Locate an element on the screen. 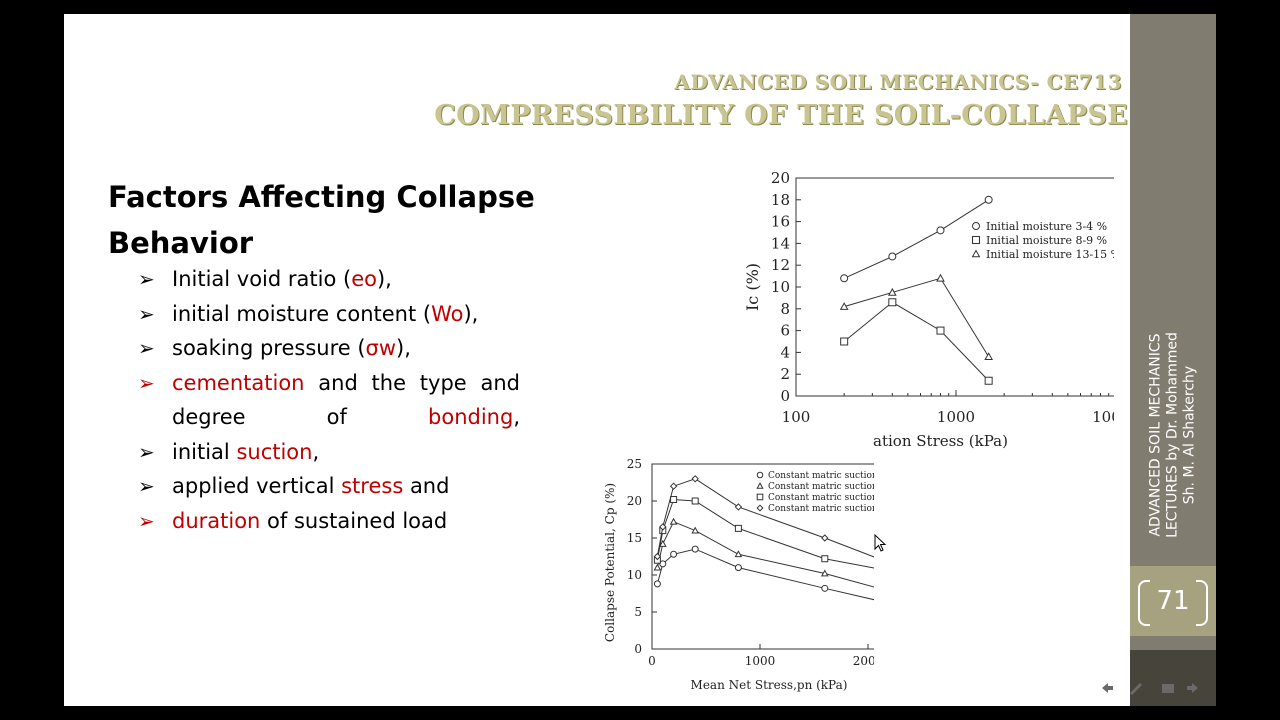  chart2-x-label: Mean Net Stress,pn (kPa) is located at coordinates (769, 685).